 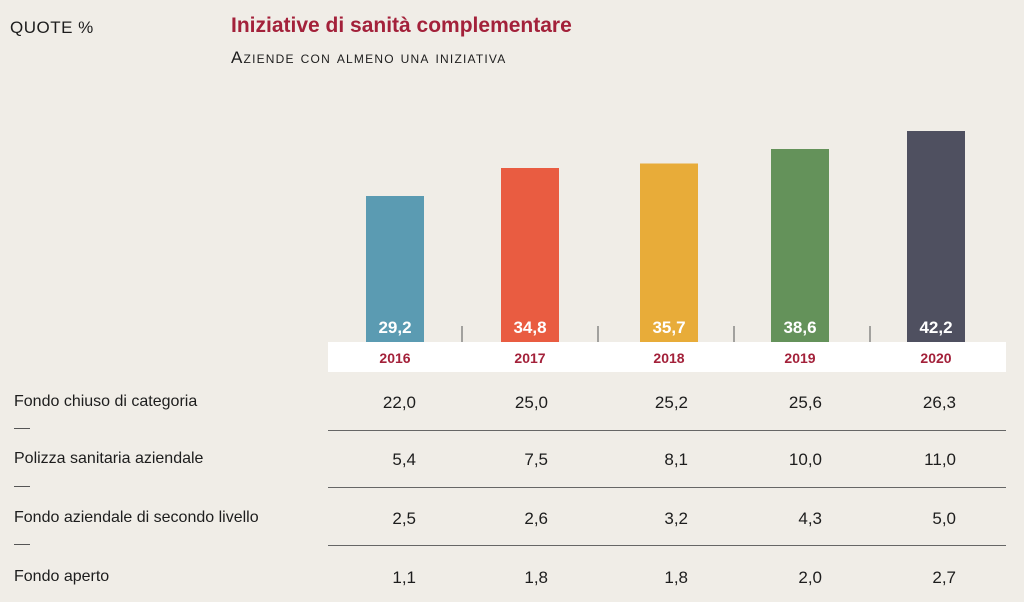 I want to click on year-axis-band, so click(x=667, y=357).